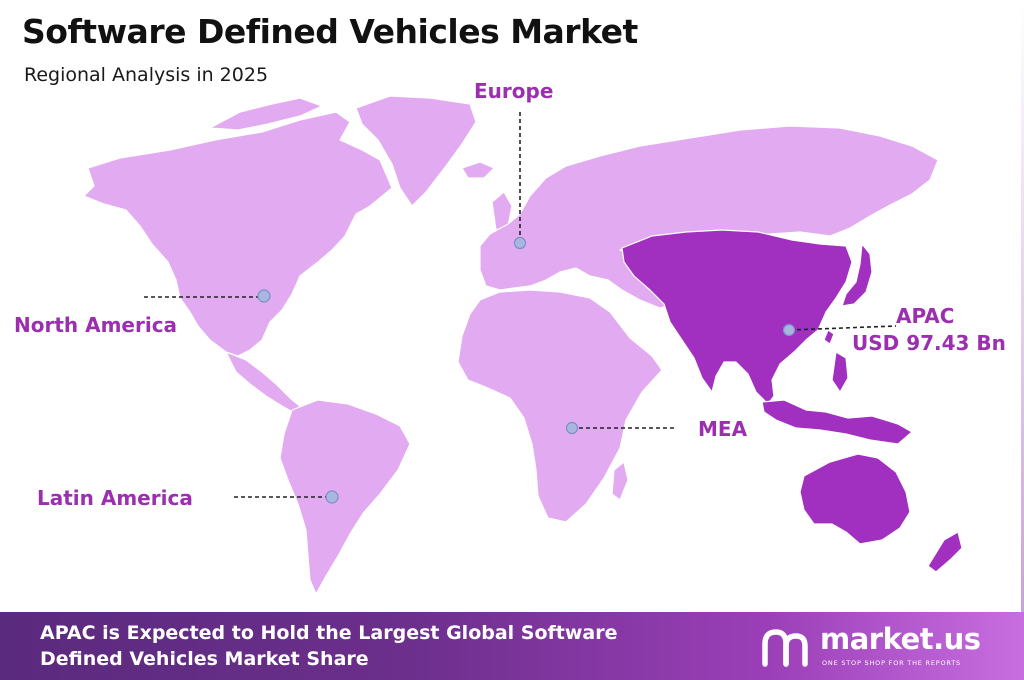  Describe the element at coordinates (857, 275) in the screenshot. I see `region-japan` at that location.